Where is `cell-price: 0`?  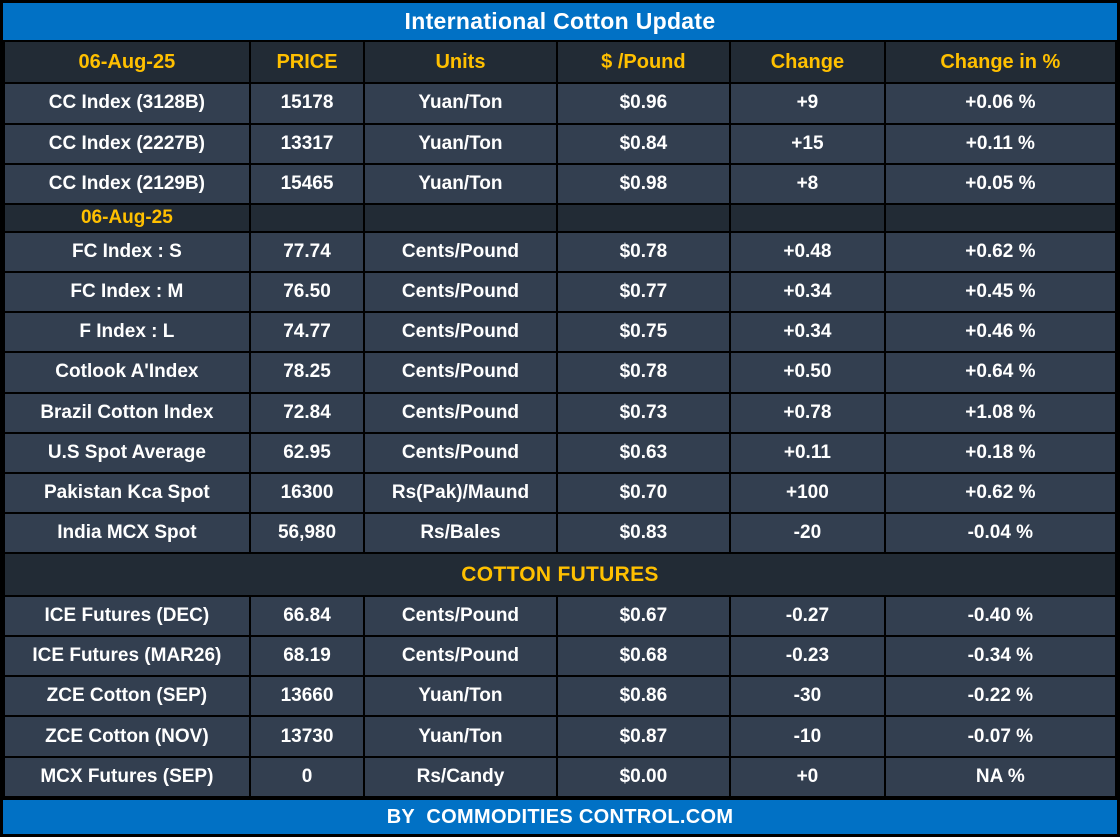
cell-price: 0 is located at coordinates (307, 777).